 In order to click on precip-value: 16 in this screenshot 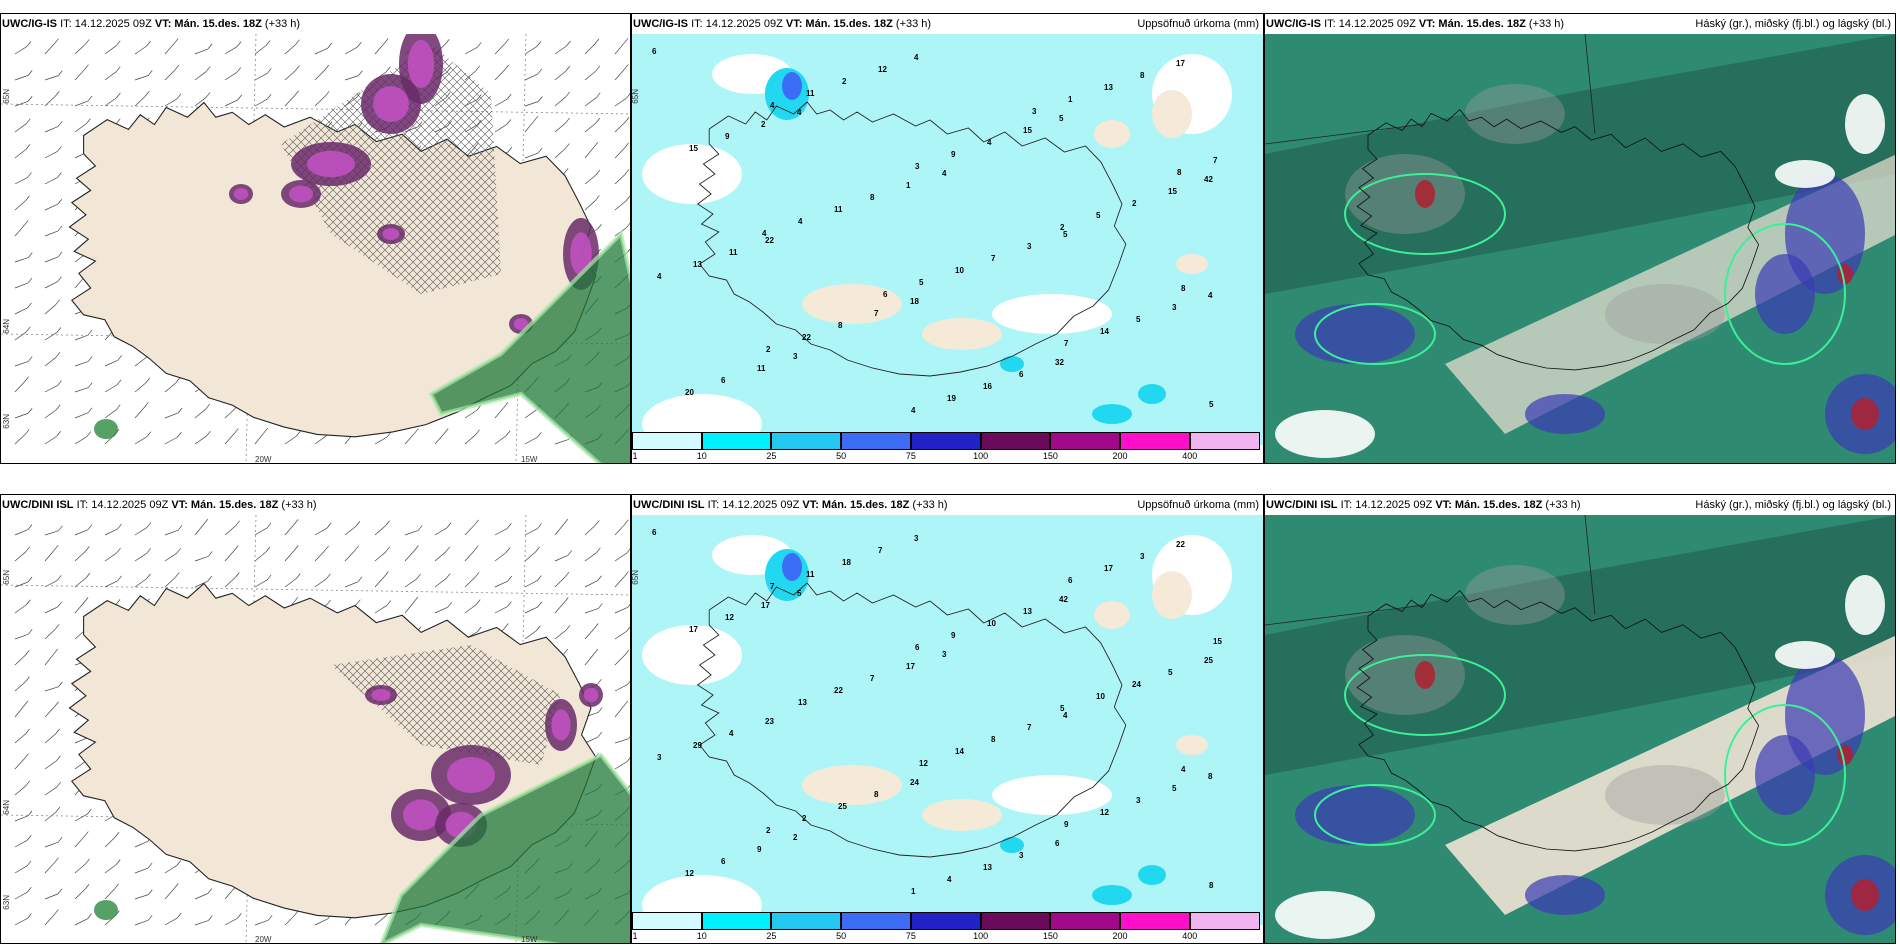, I will do `click(987, 386)`.